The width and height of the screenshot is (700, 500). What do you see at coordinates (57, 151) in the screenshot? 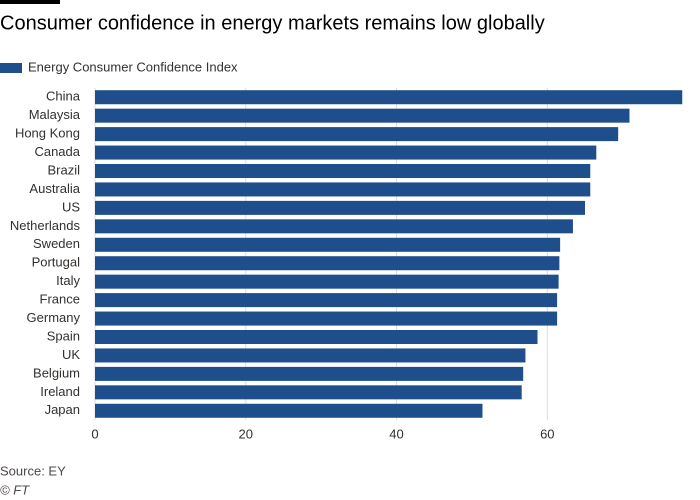
I see `y-tick-label: Canada` at bounding box center [57, 151].